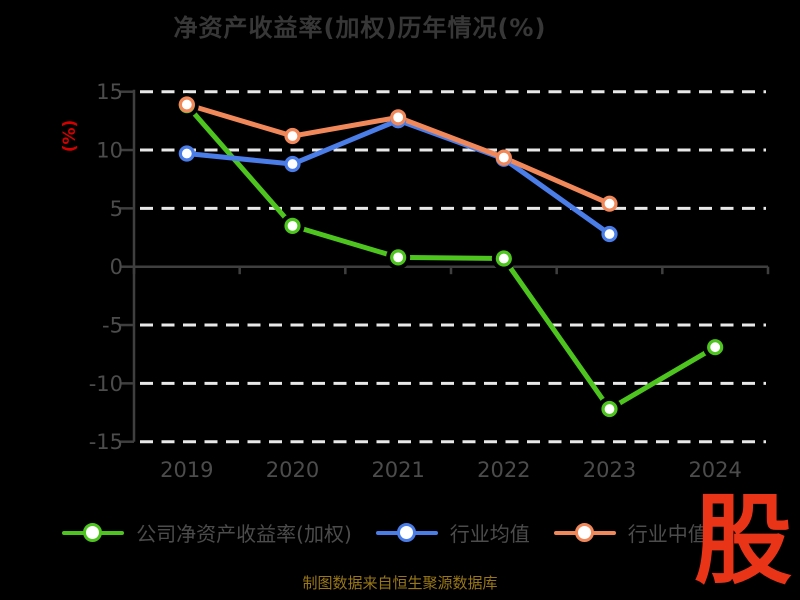 The width and height of the screenshot is (800, 600). I want to click on legend-label-industry-mean: 行业均值, so click(489, 534).